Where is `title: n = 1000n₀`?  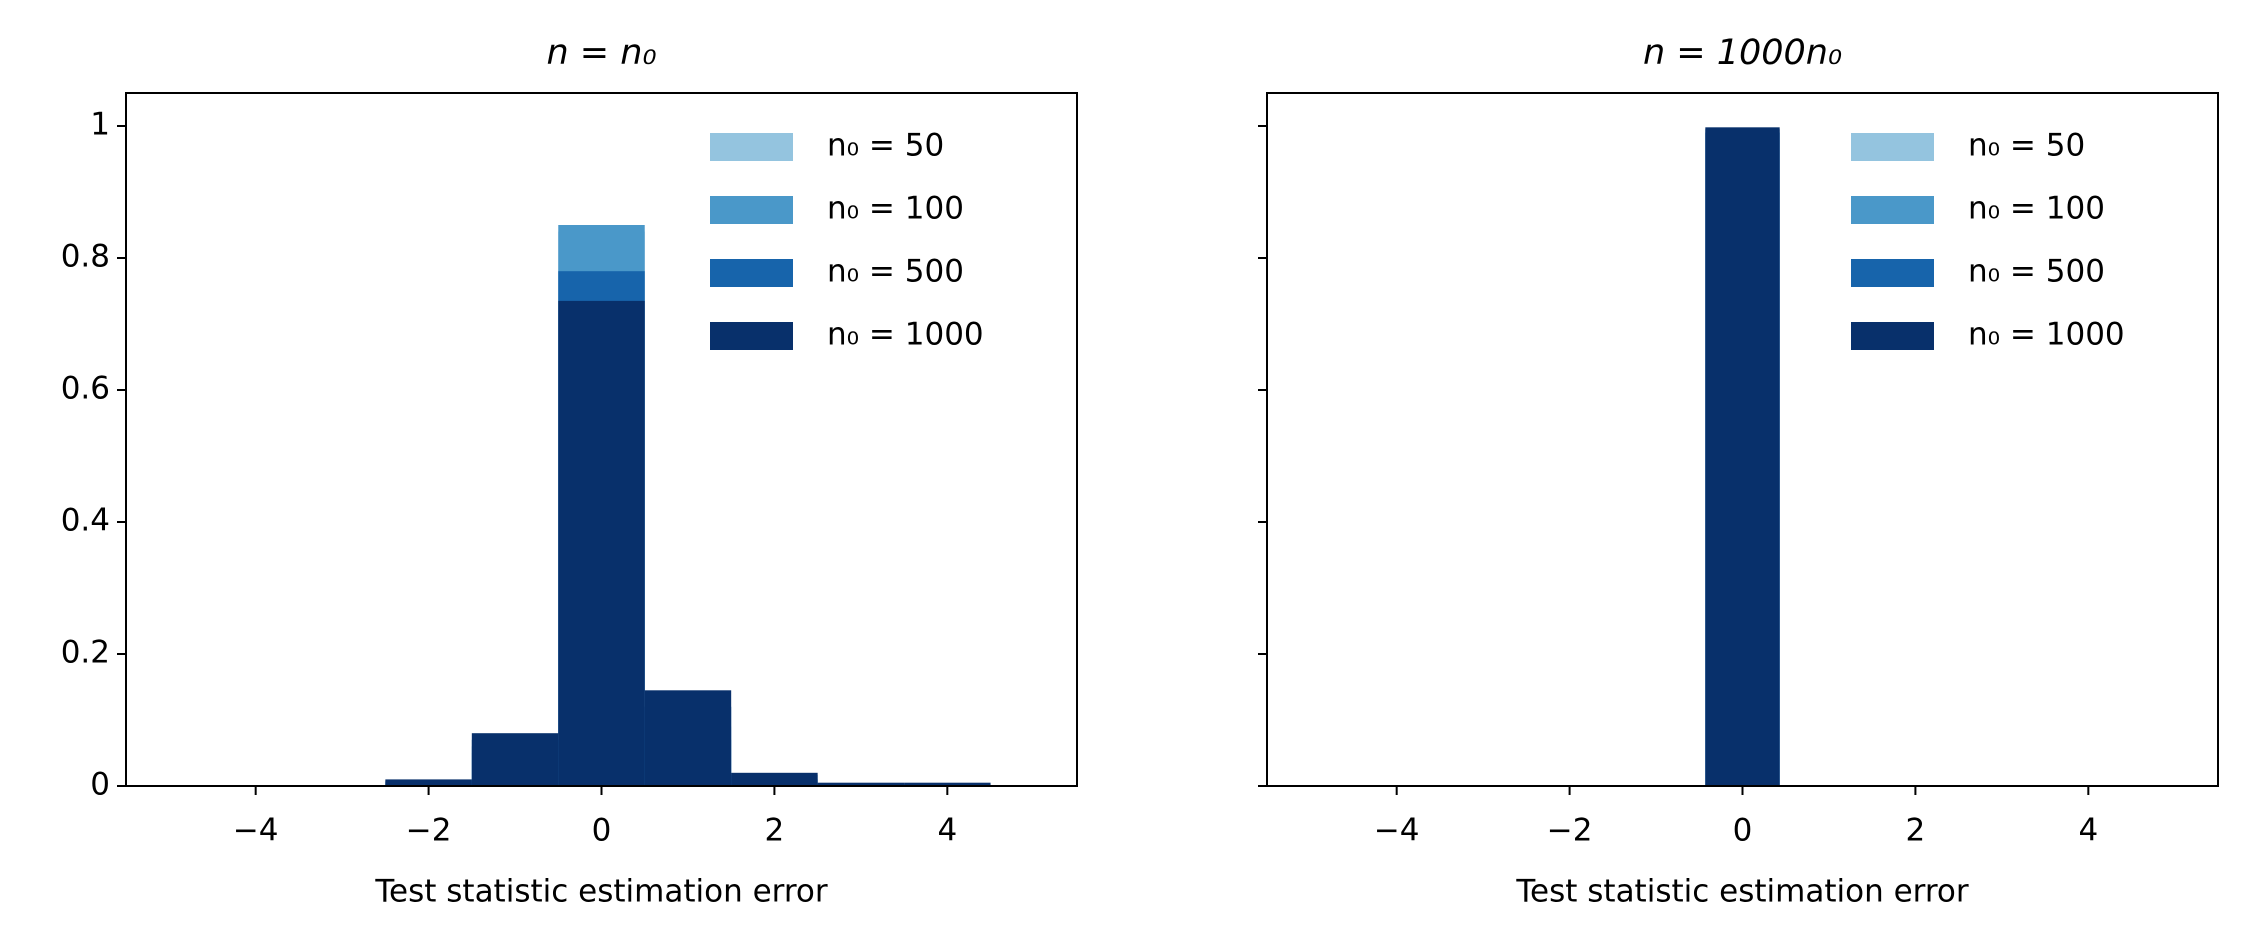
title: n = 1000n₀ is located at coordinates (1742, 53).